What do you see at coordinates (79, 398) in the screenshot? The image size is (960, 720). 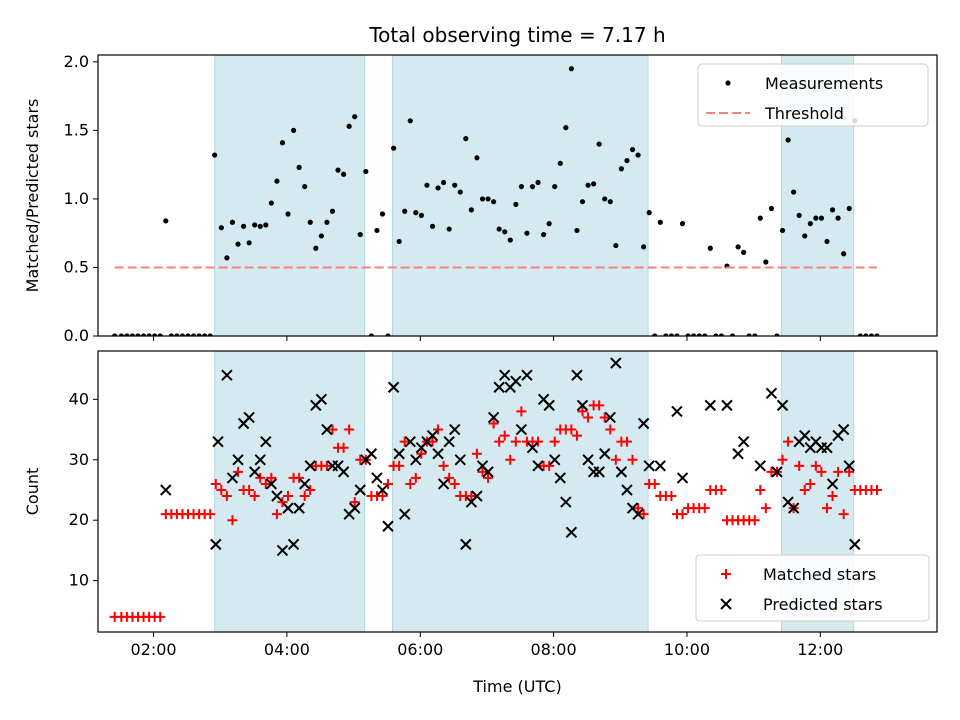 I see `y-tick-label: 40` at bounding box center [79, 398].